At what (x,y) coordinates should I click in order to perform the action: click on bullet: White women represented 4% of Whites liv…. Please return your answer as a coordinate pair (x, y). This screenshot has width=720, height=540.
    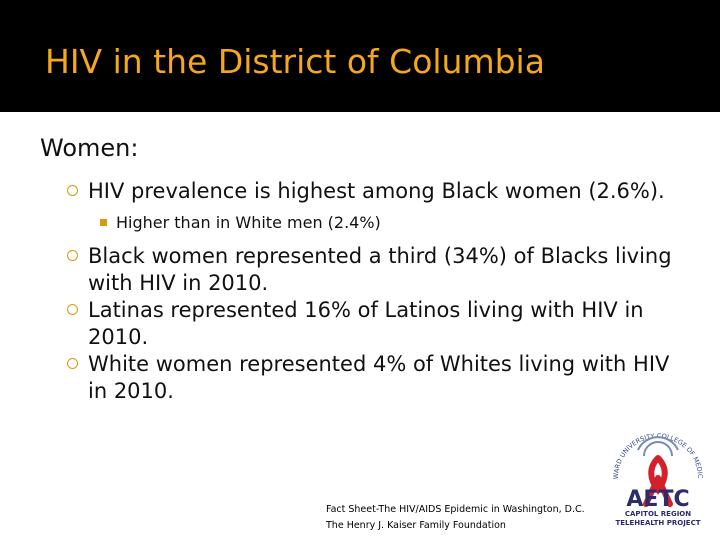
    Looking at the image, I should click on (376, 378).